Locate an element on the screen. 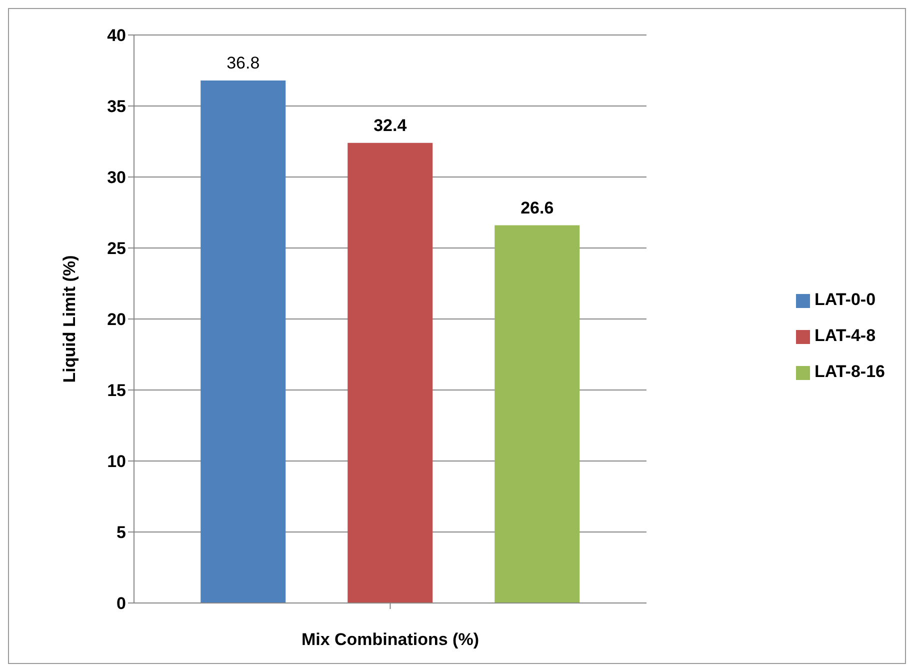 The width and height of the screenshot is (914, 672). data-label: 36.8 is located at coordinates (243, 62).